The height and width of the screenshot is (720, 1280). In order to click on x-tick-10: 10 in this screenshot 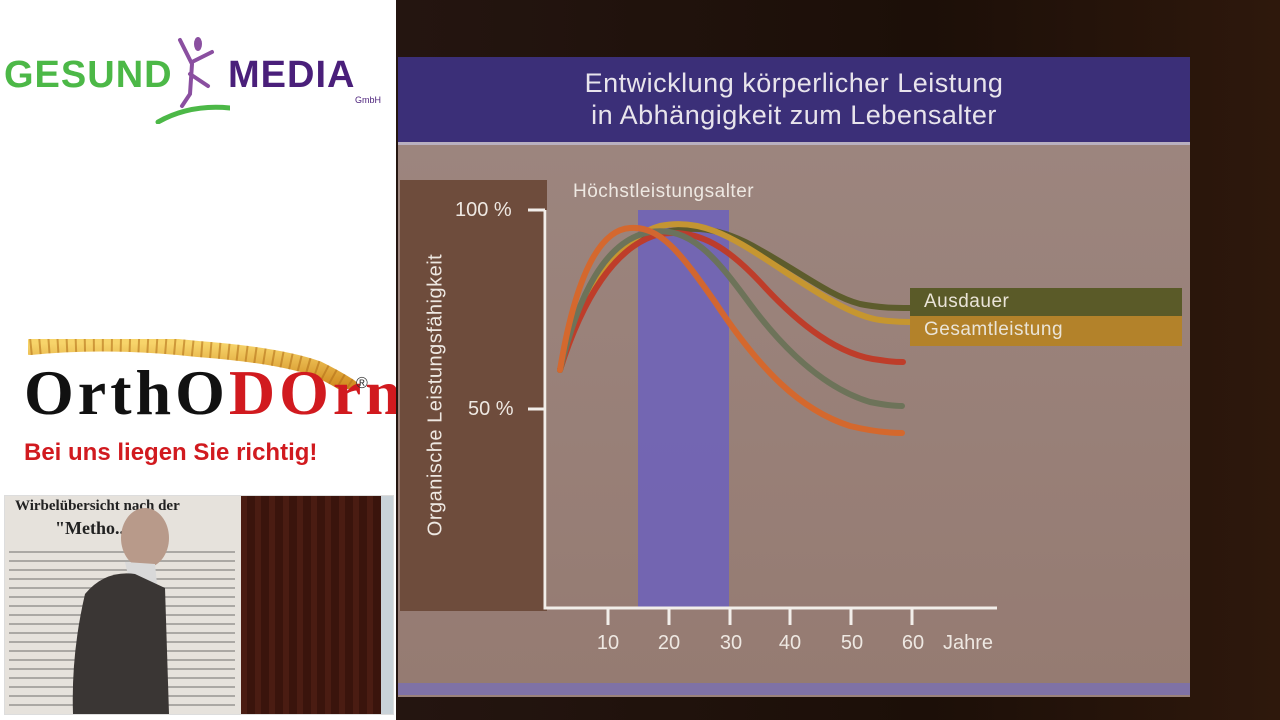, I will do `click(608, 643)`.